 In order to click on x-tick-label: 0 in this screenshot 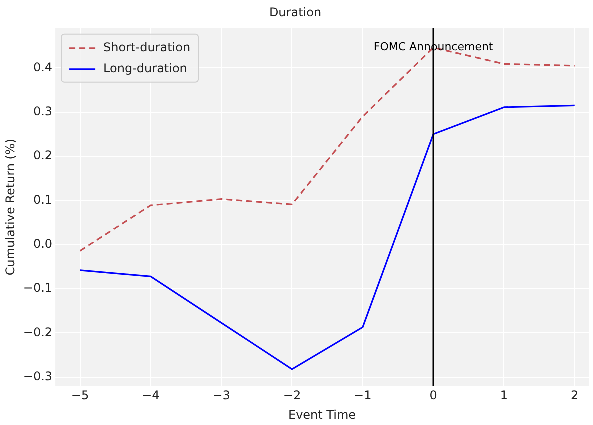, I will do `click(434, 395)`.